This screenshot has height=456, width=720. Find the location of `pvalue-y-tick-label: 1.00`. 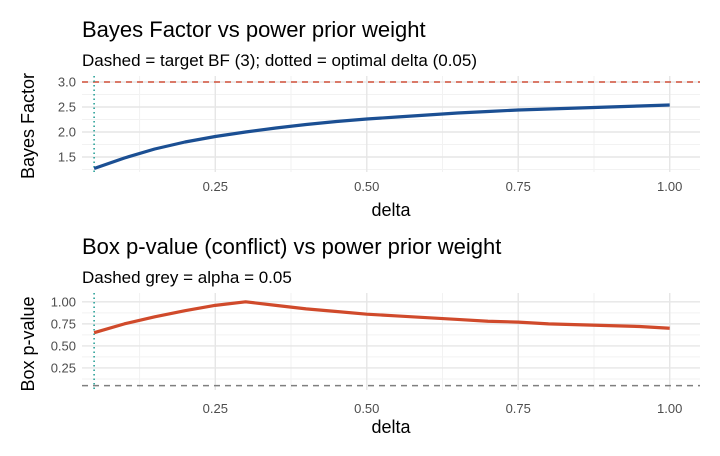

pvalue-y-tick-label: 1.00 is located at coordinates (63, 301).